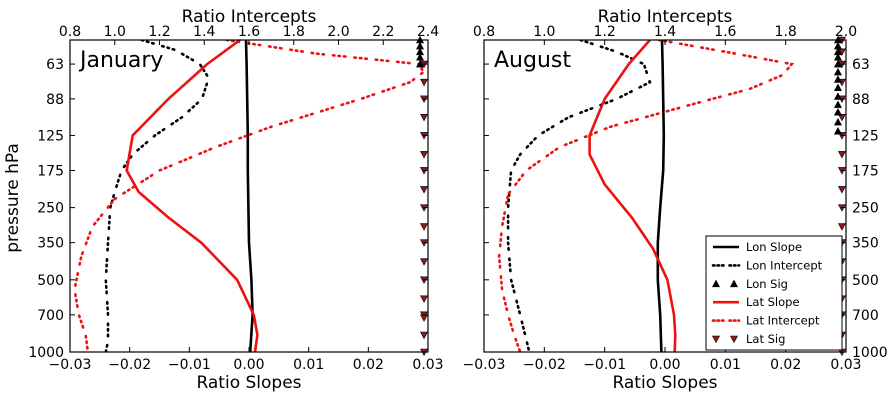 This screenshot has height=393, width=893. Describe the element at coordinates (784, 265) in the screenshot. I see `legend-label: Lon Intercept` at that location.